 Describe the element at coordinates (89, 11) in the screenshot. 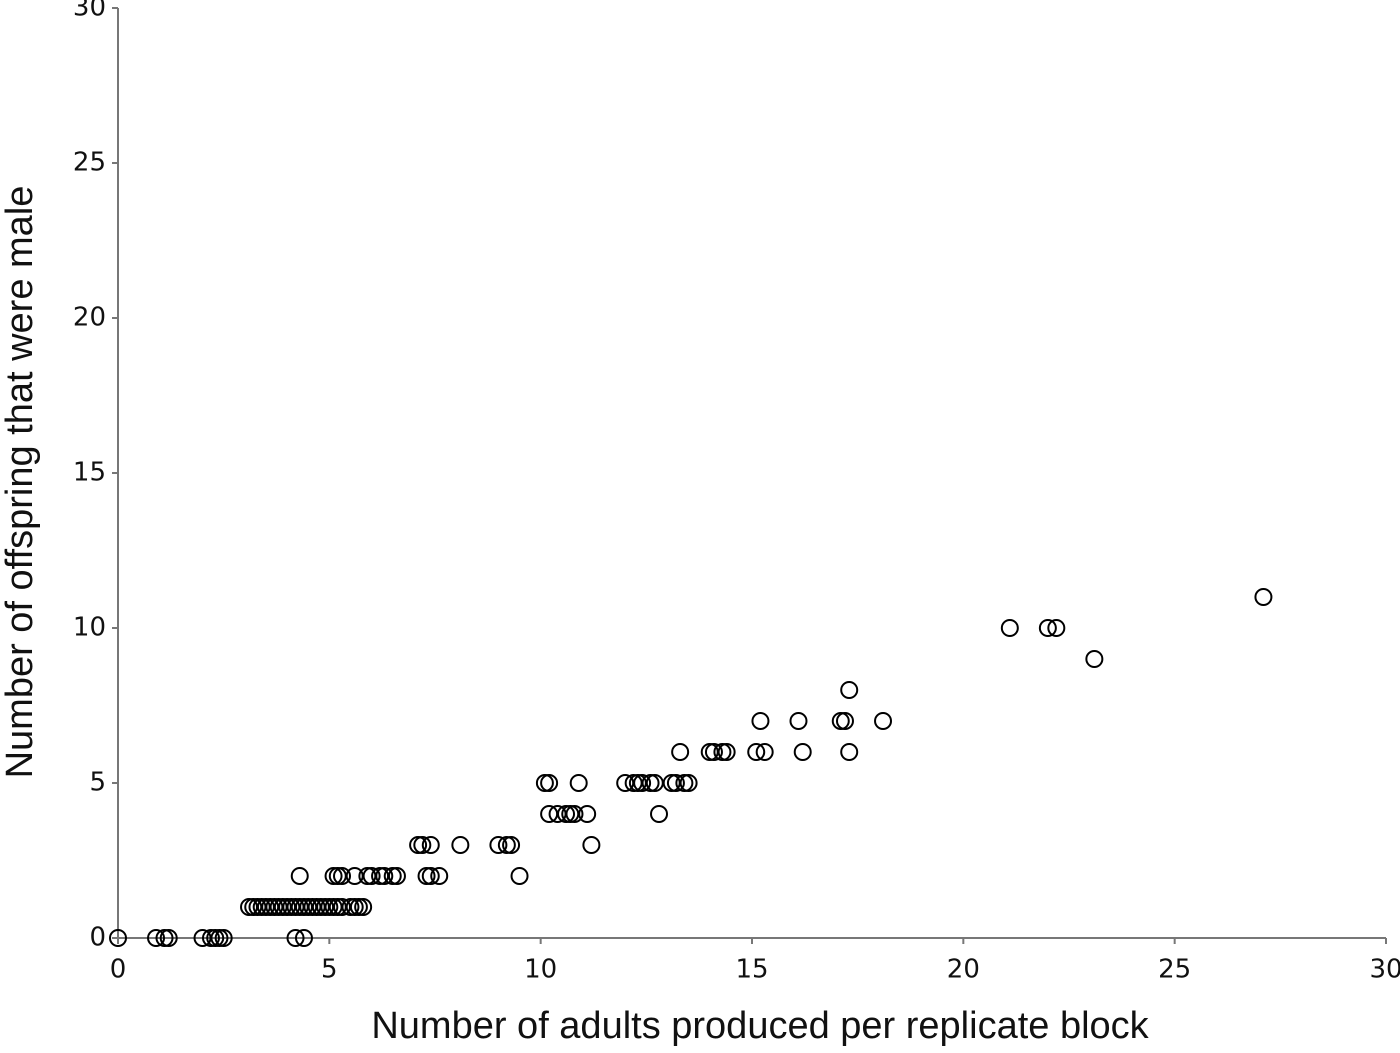

I see `y-tick-label: 30` at that location.